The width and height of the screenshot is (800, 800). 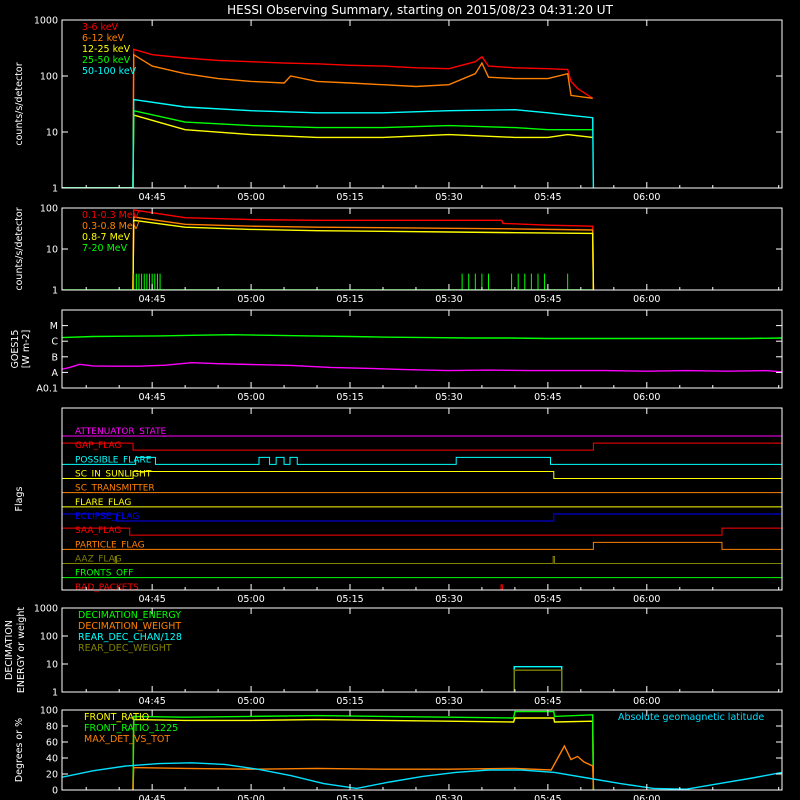 I want to click on ytick-label-ratios-0: 0, so click(x=55, y=791).